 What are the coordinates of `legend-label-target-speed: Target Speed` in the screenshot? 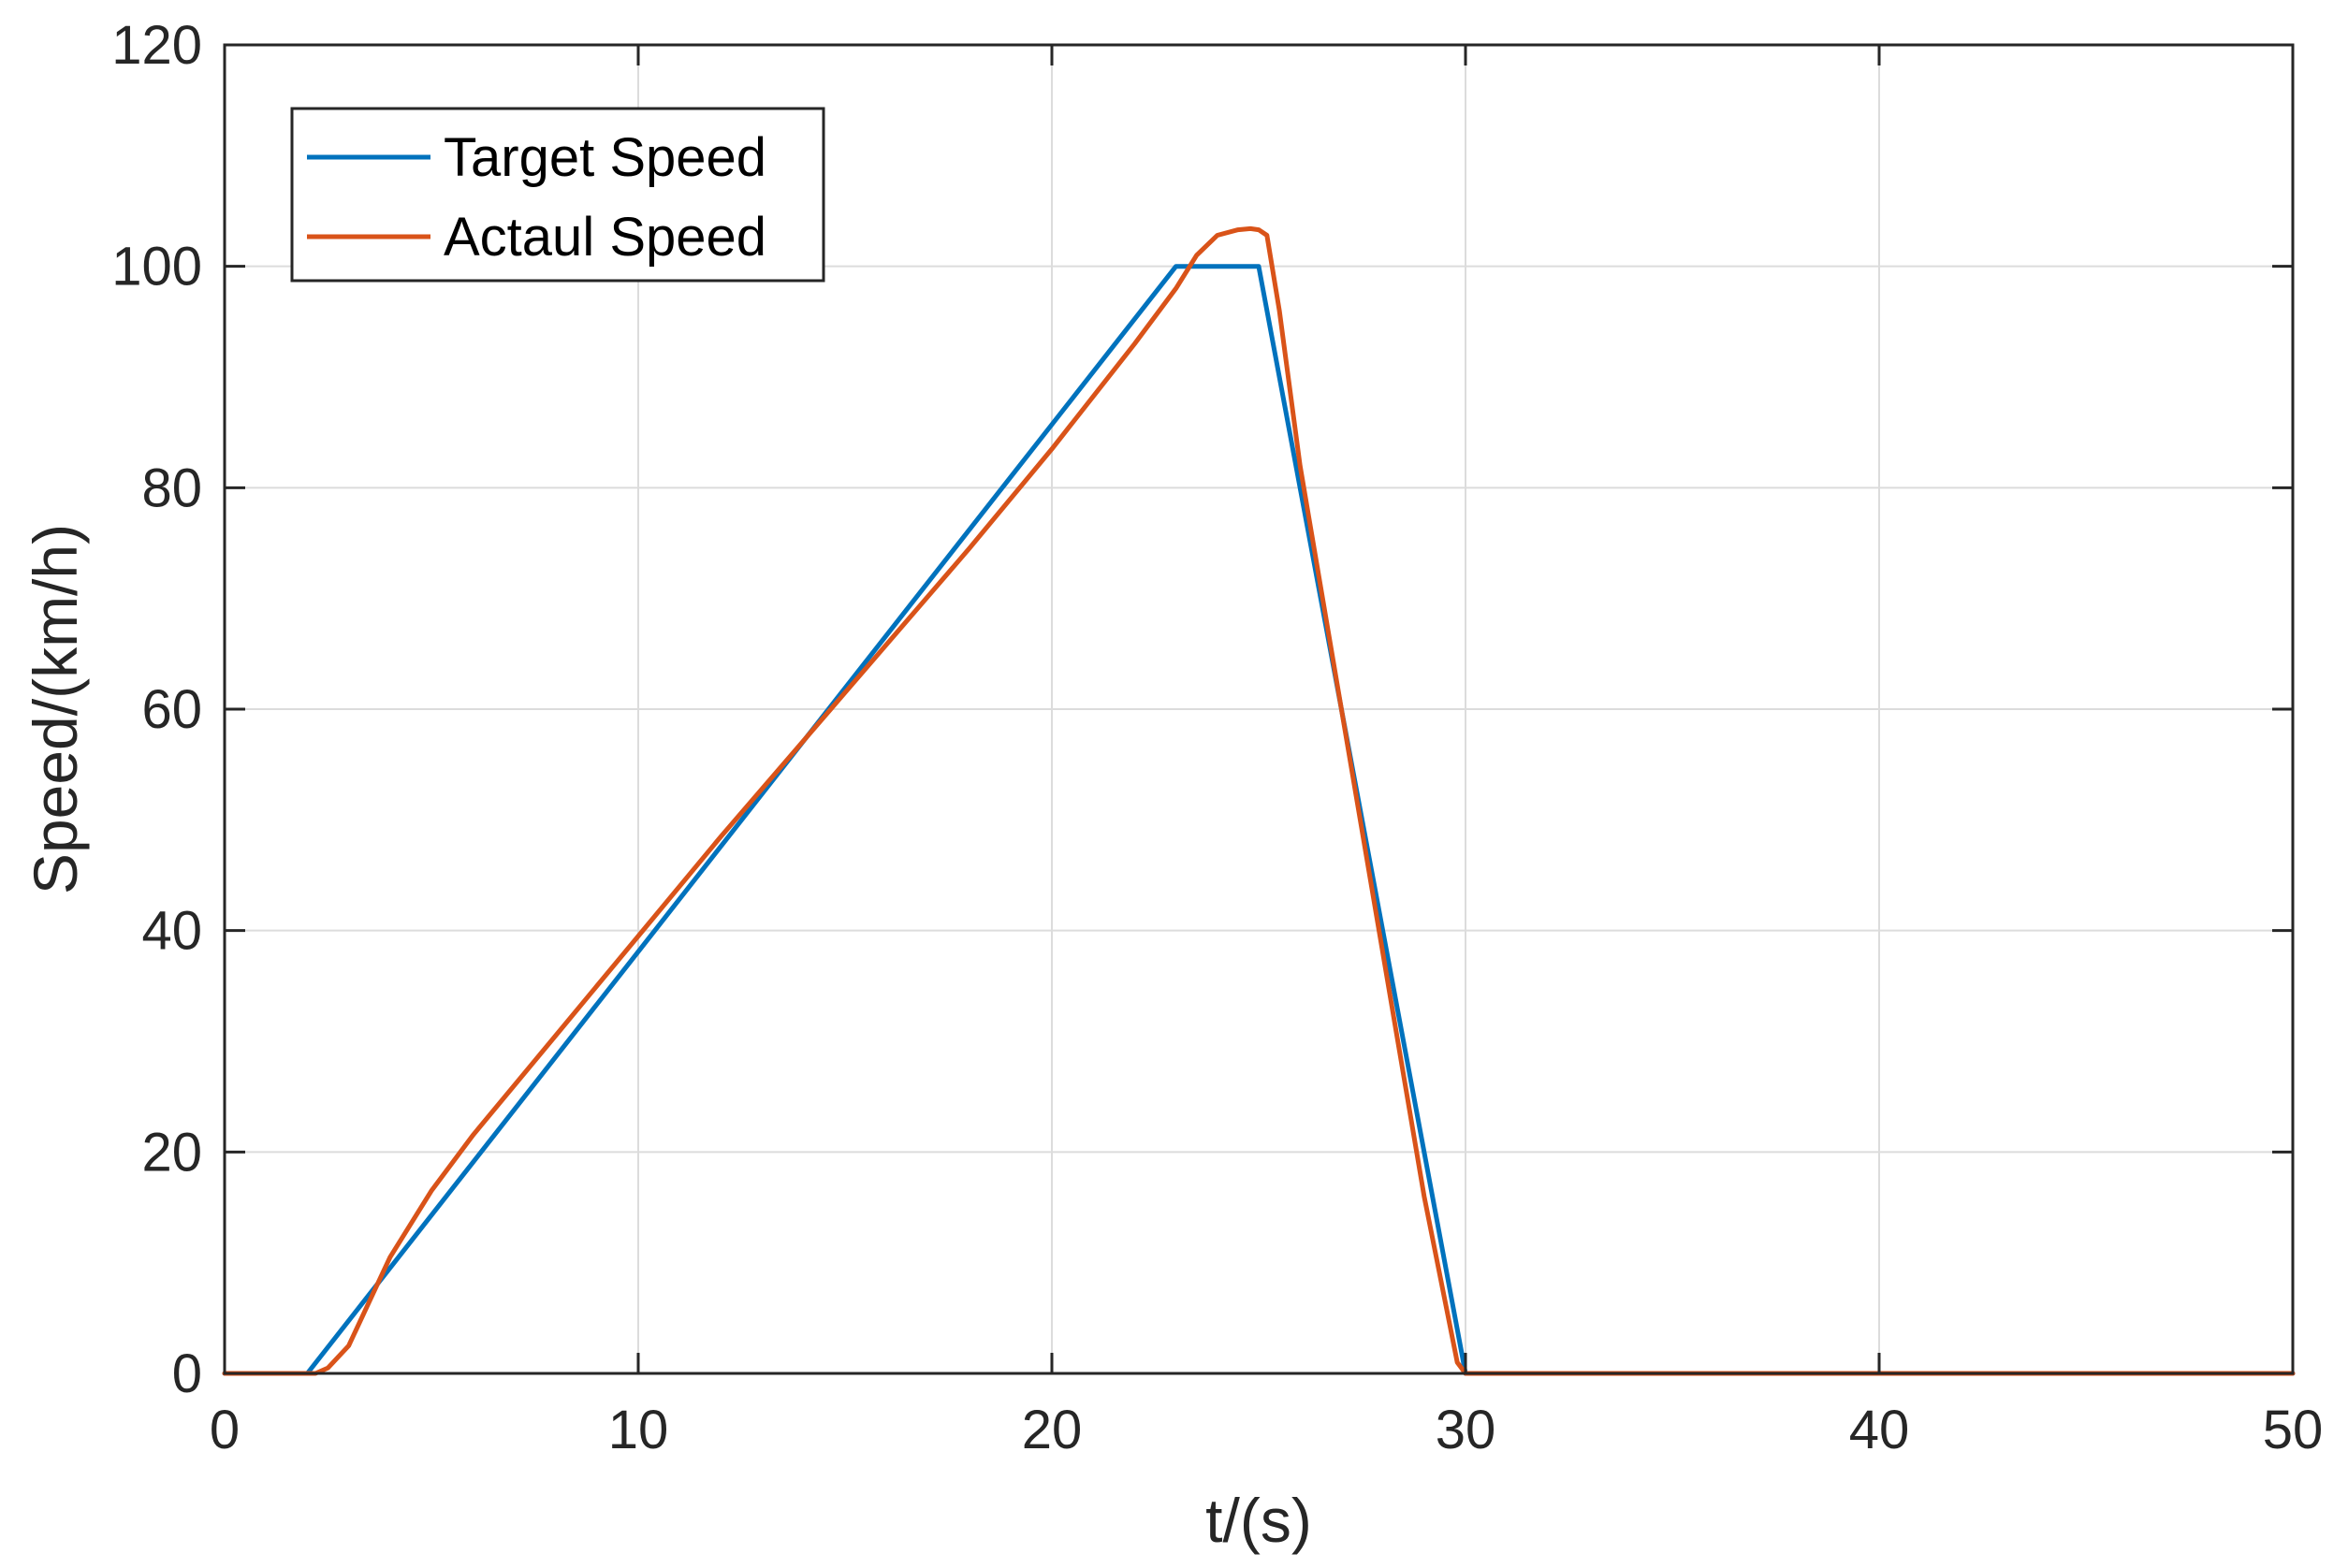 It's located at (605, 158).